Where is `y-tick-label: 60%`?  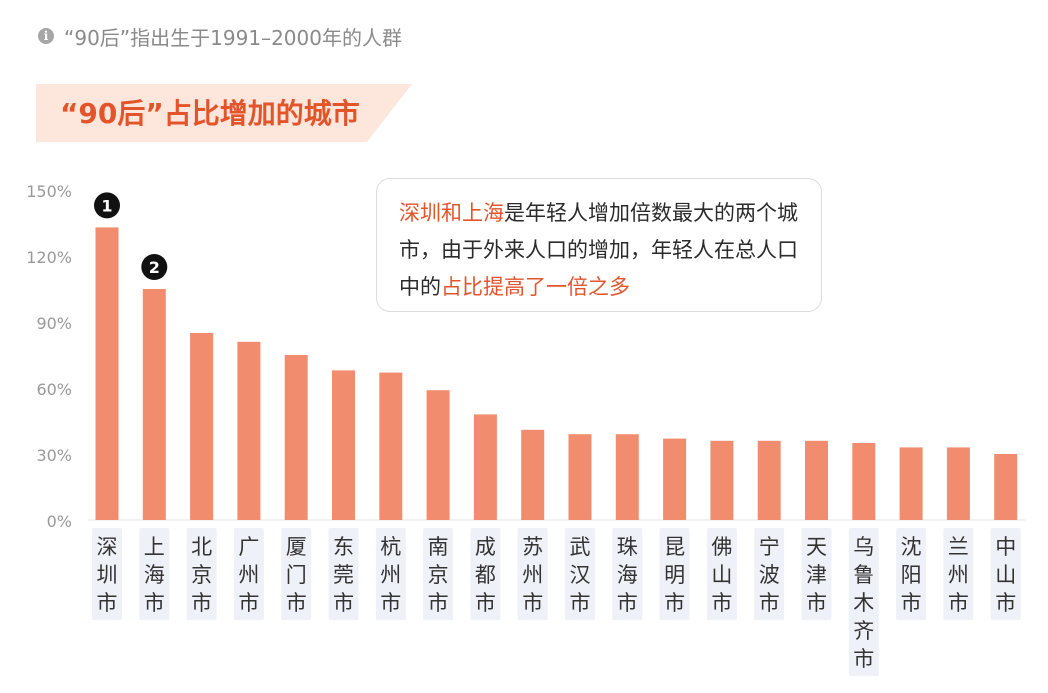
y-tick-label: 60% is located at coordinates (54, 389).